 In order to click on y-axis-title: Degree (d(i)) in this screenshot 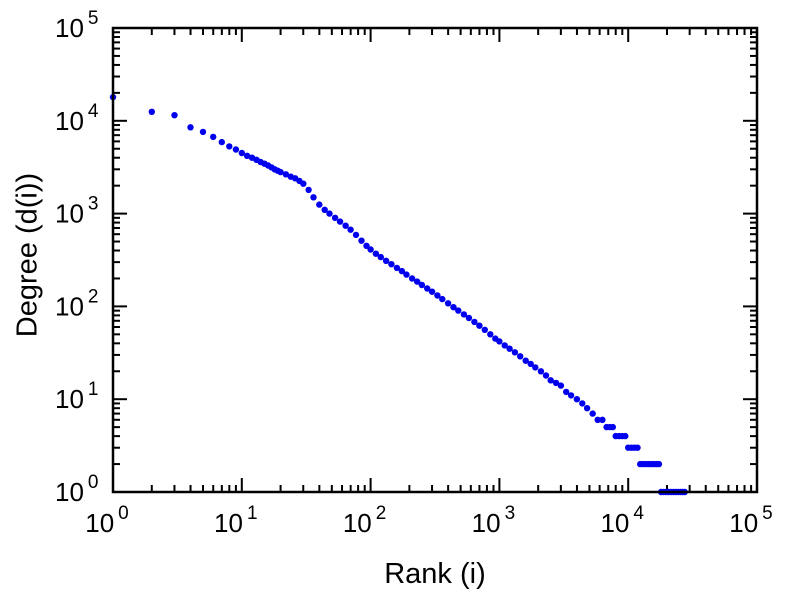, I will do `click(27, 255)`.